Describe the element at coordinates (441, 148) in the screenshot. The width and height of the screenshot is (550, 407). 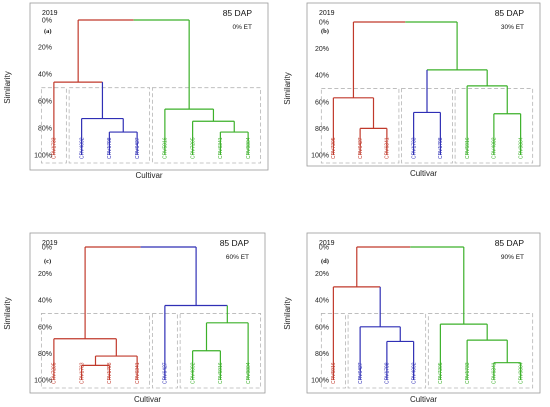
I see `panel-2-leaf-label: CRV1798` at that location.